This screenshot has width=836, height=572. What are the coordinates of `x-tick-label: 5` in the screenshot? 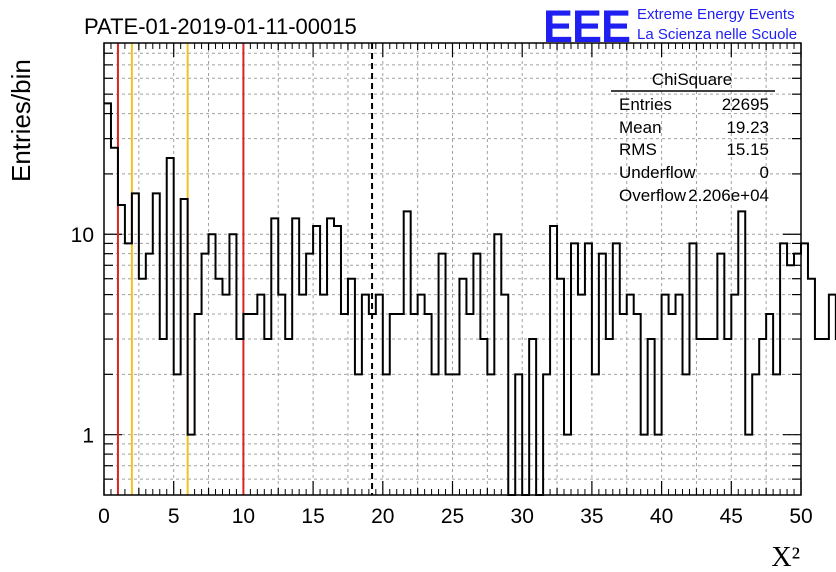 It's located at (174, 516).